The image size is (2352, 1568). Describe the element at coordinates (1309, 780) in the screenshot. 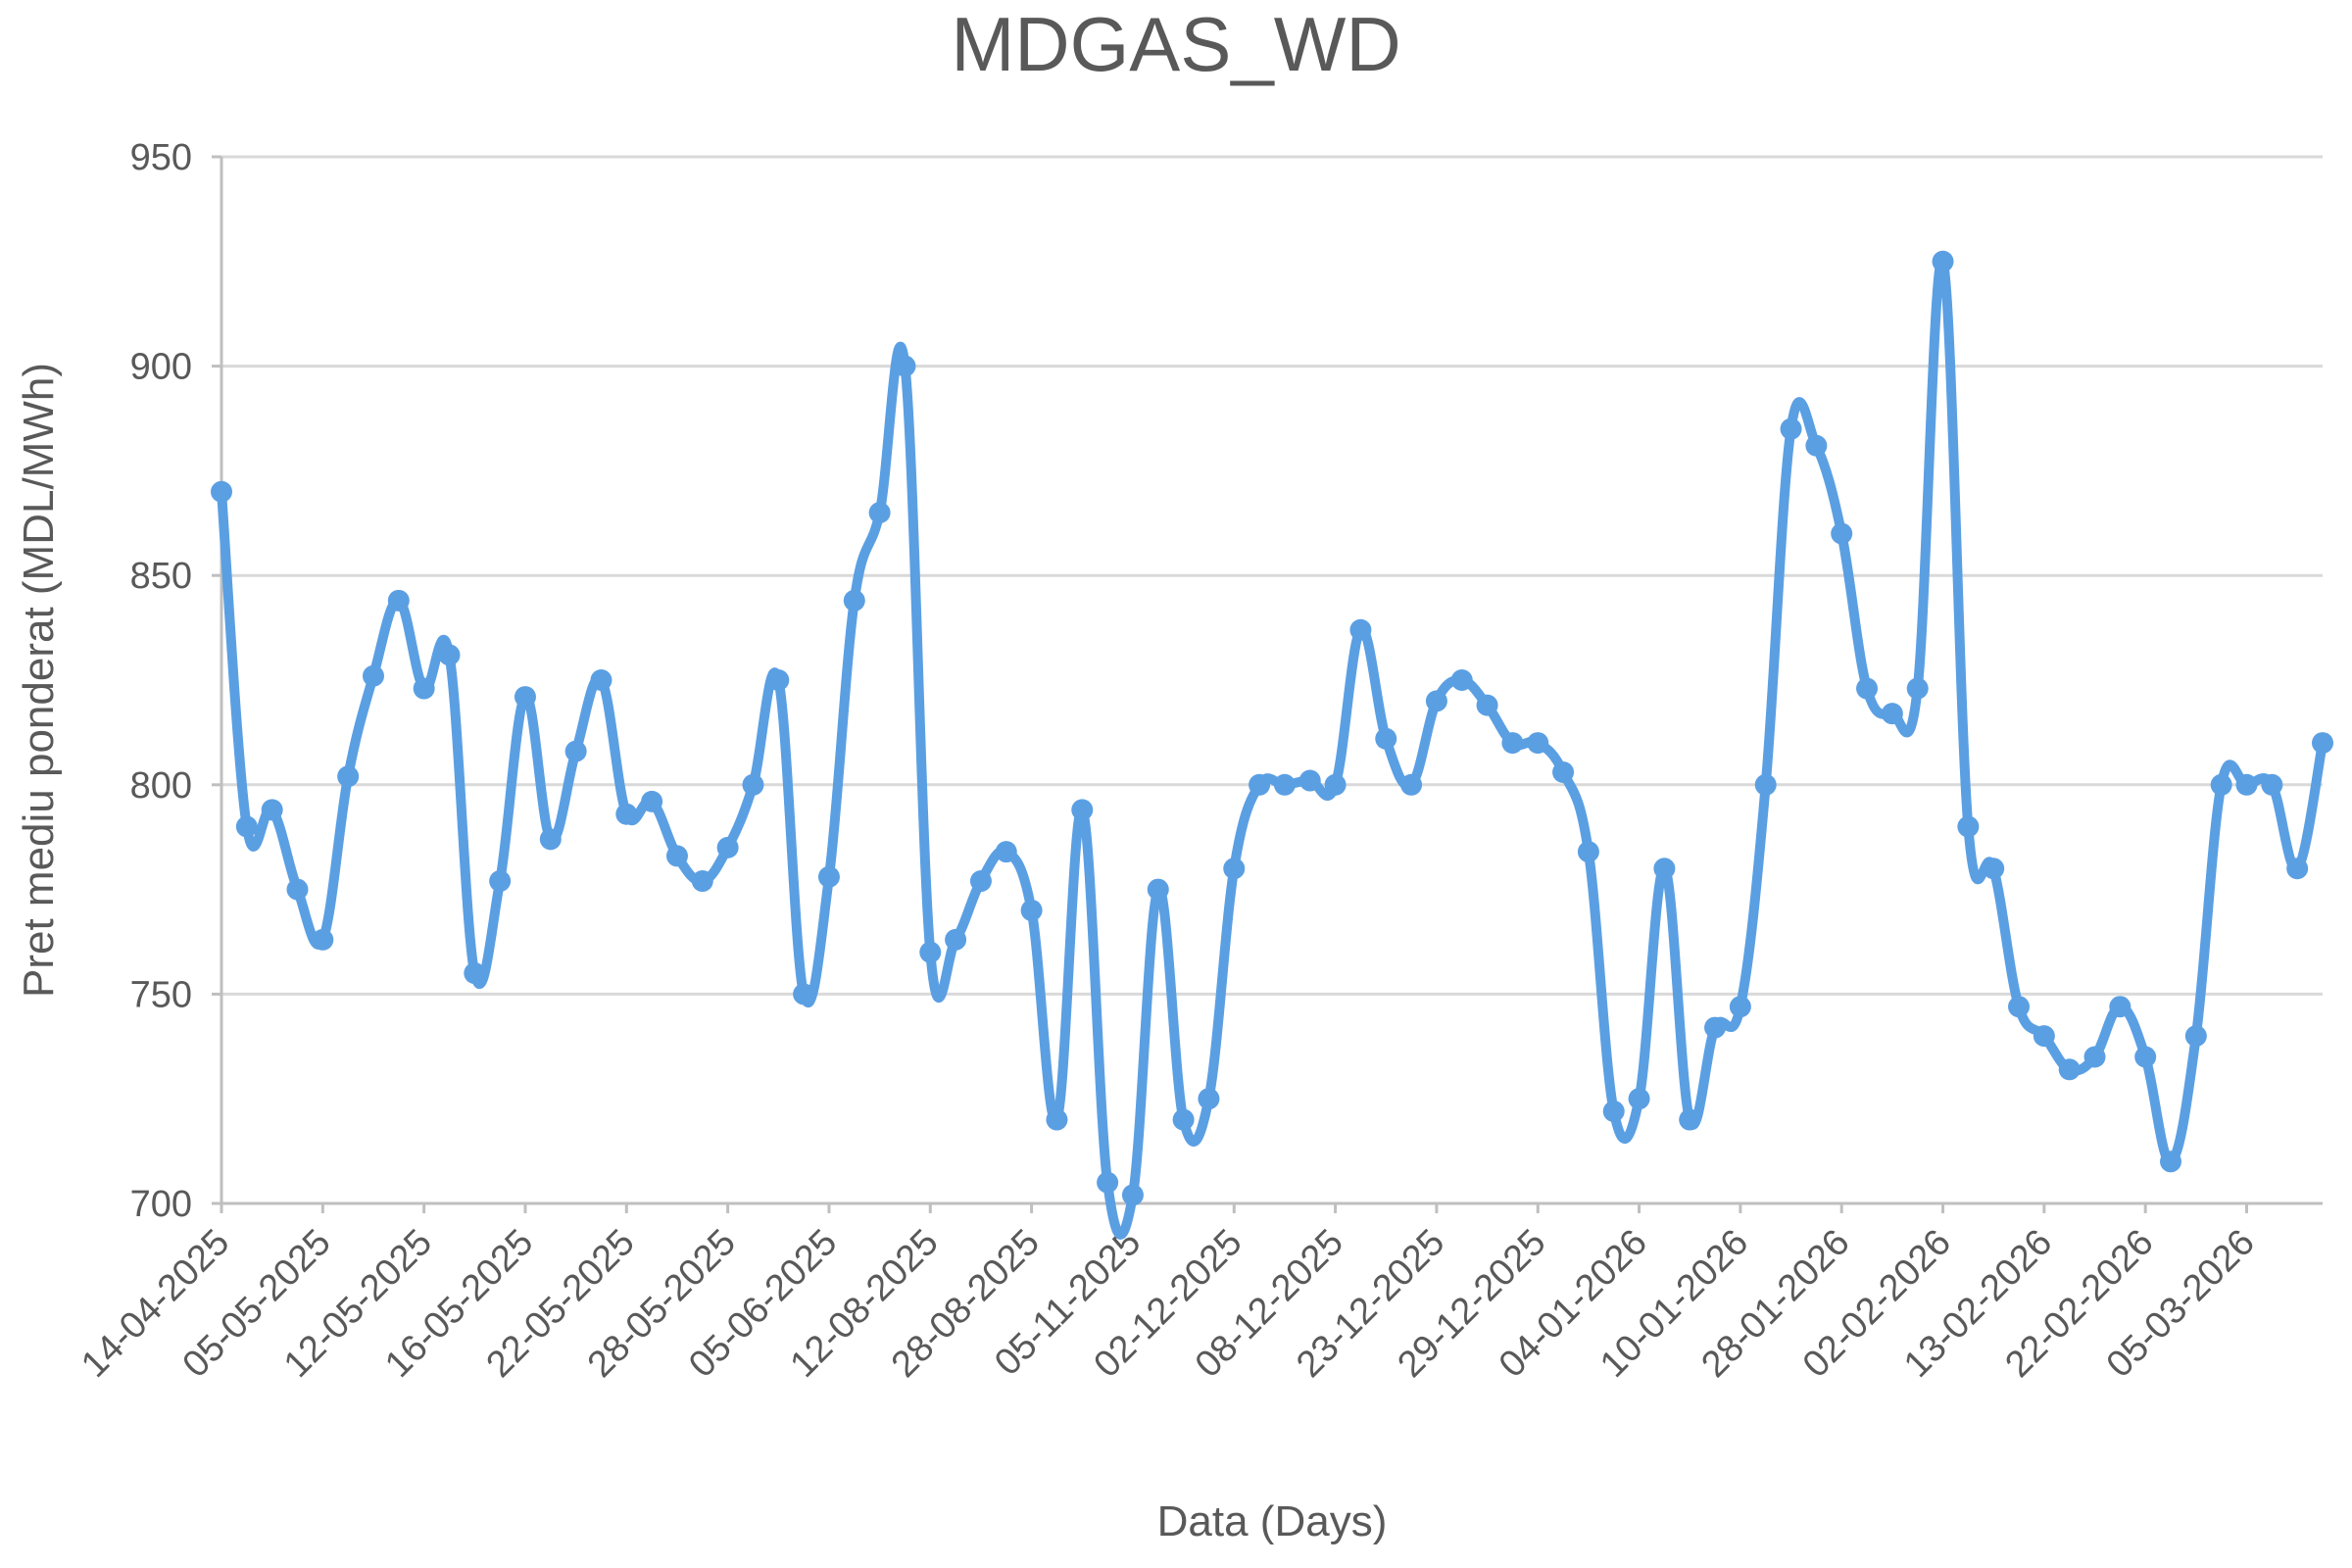

I see `data-point: 801` at that location.